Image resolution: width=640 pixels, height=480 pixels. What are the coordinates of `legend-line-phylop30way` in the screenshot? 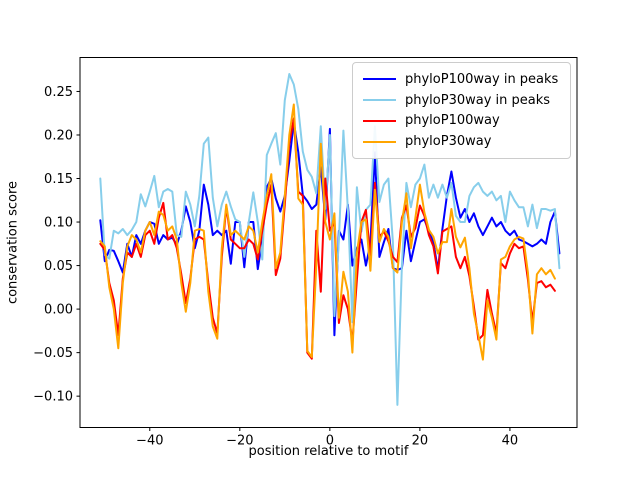 It's located at (379, 141).